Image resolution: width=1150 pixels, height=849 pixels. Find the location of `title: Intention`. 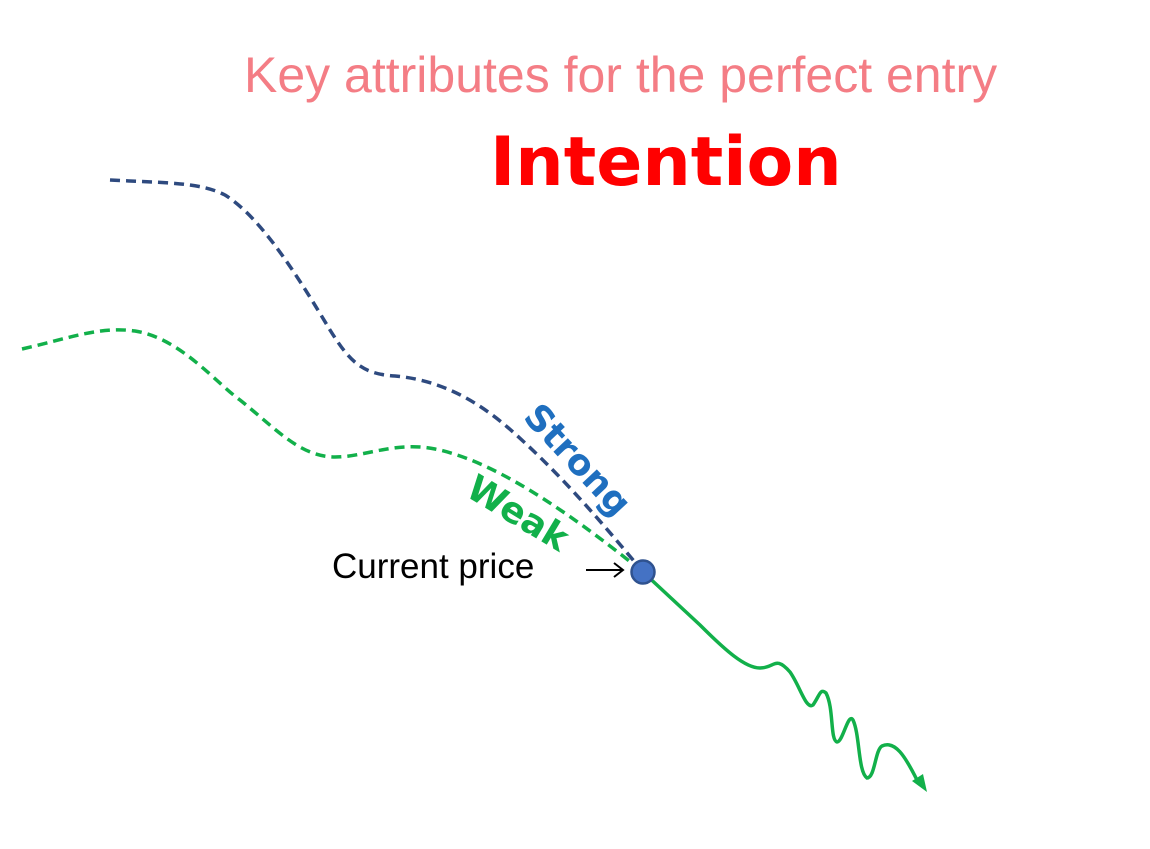

title: Intention is located at coordinates (666, 162).